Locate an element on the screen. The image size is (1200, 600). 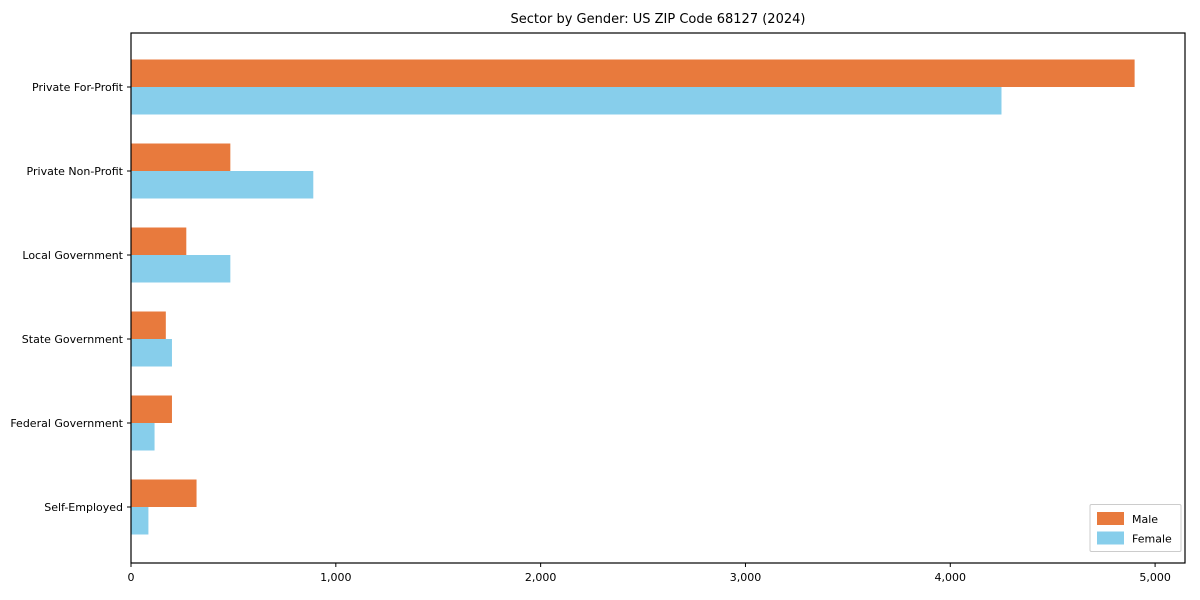
bar-female-private-non-profit is located at coordinates (222, 185).